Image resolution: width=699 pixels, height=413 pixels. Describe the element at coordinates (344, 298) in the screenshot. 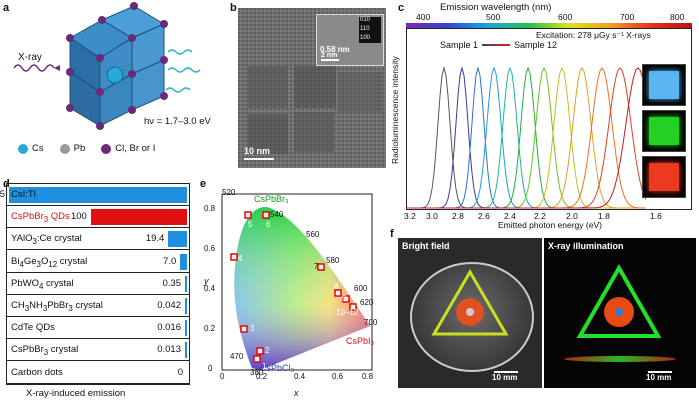

I see `sample-9: 9` at that location.